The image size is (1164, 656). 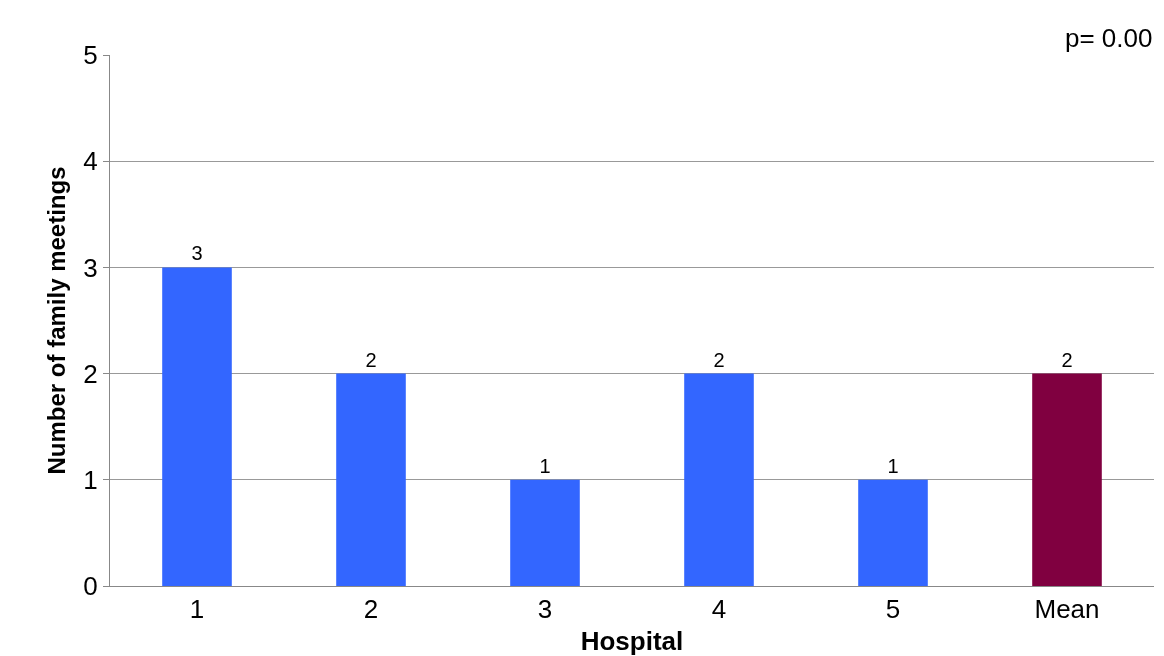 What do you see at coordinates (545, 609) in the screenshot?
I see `x-tick-label: 3` at bounding box center [545, 609].